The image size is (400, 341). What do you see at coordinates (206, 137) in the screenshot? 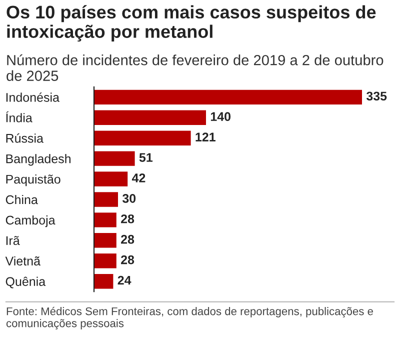
I see `data-label: 121` at bounding box center [206, 137].